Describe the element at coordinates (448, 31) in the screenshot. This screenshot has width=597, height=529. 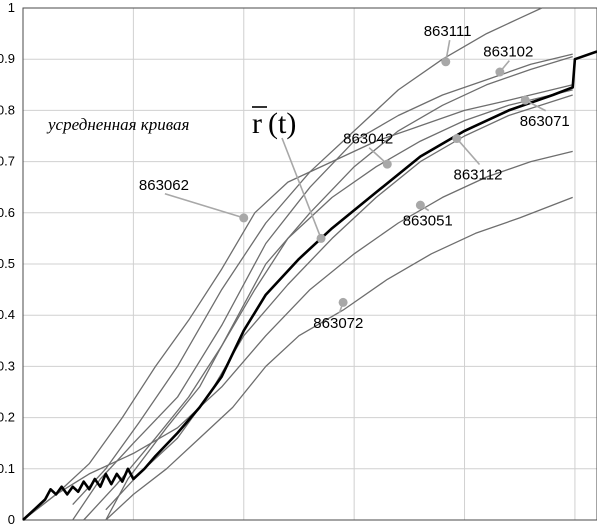
I see `series-label-863111: 863111` at that location.